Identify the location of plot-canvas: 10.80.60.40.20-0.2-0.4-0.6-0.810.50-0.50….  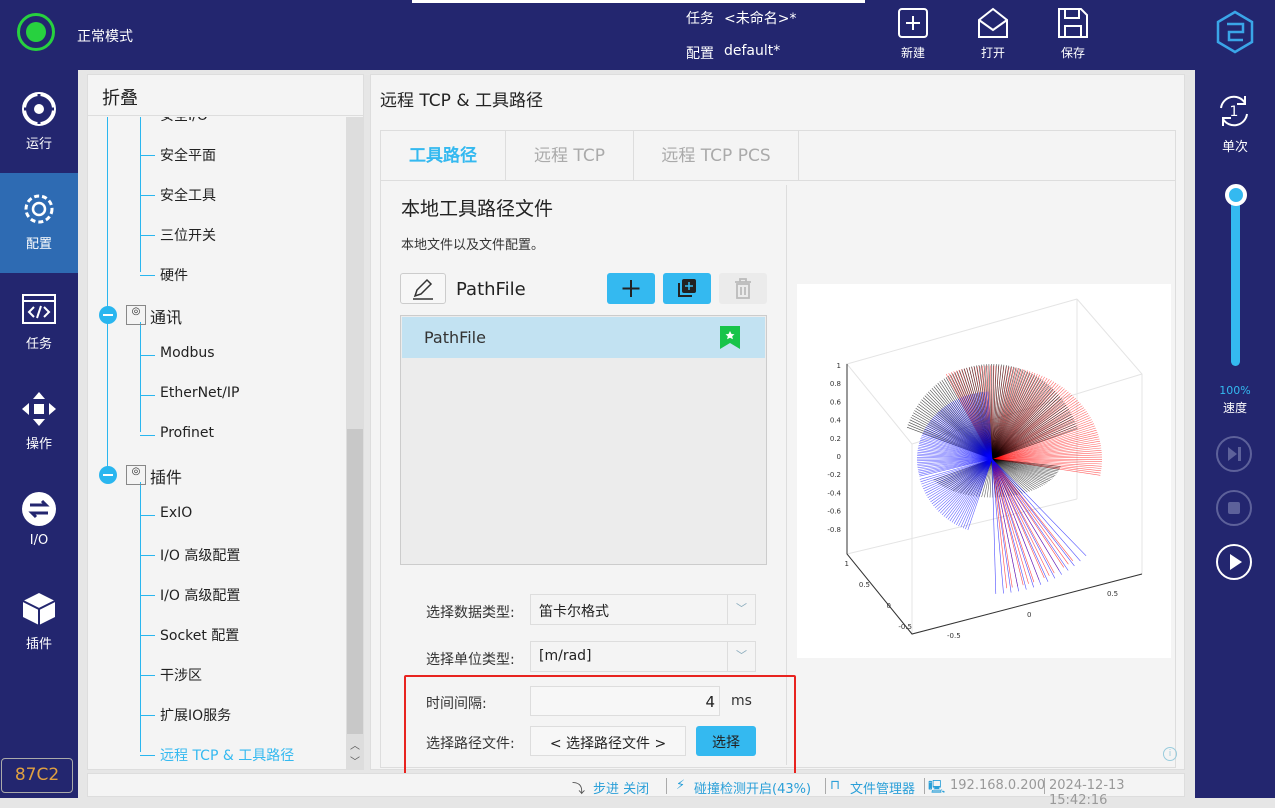
(984, 471).